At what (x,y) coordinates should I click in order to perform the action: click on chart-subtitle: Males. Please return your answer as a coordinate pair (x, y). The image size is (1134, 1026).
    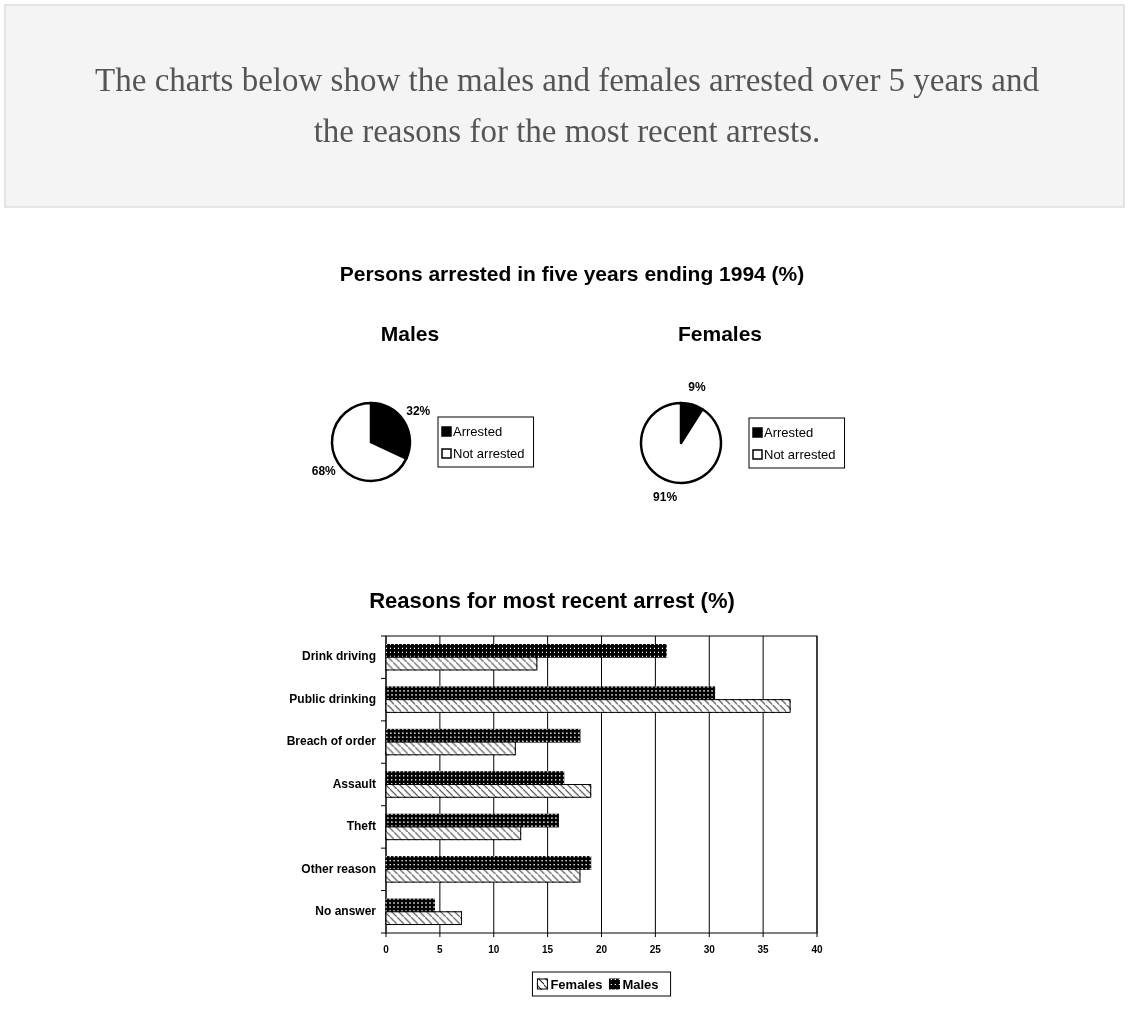
    Looking at the image, I should click on (410, 333).